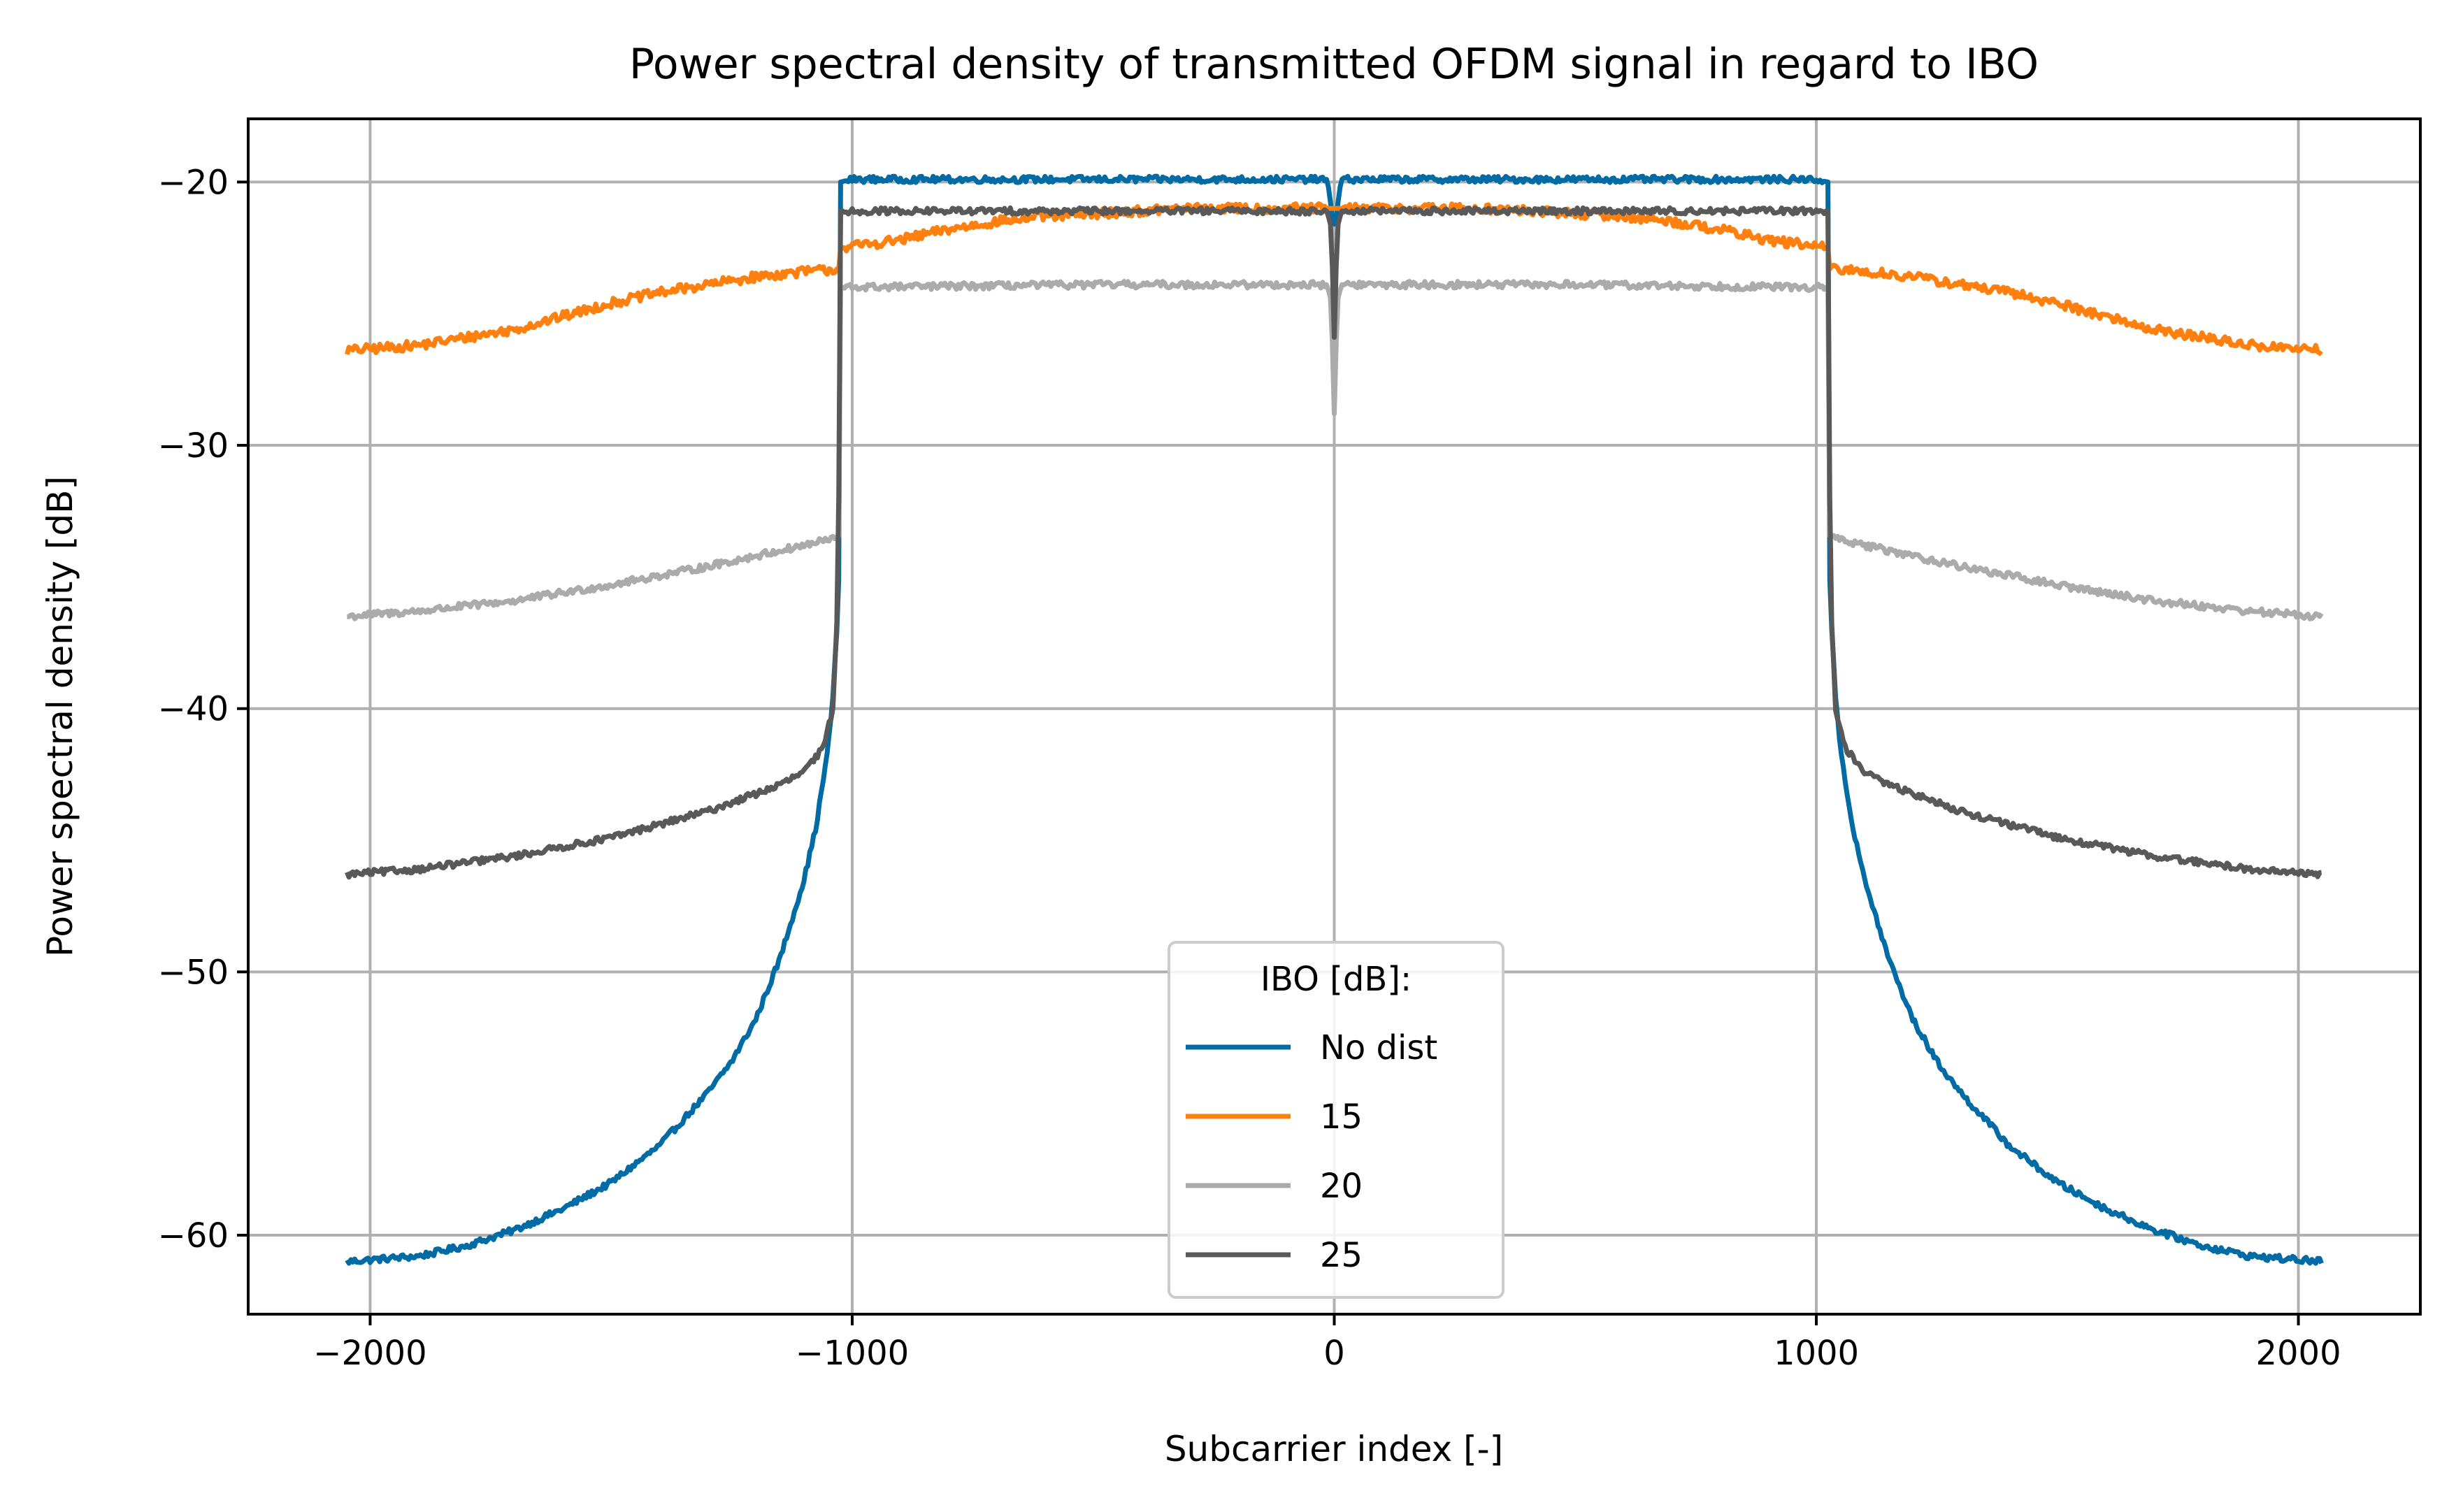  Describe the element at coordinates (1334, 1354) in the screenshot. I see `x-tick-label: 0` at that location.